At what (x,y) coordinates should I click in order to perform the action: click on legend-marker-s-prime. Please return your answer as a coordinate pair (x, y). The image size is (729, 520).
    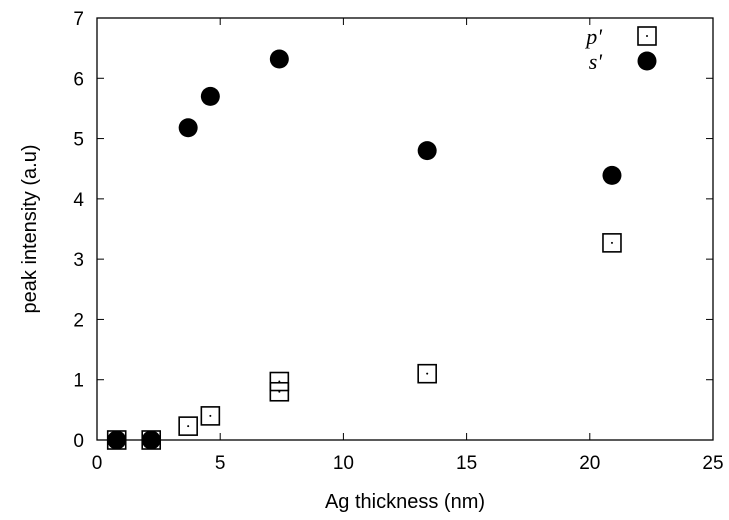
    Looking at the image, I should click on (647, 61).